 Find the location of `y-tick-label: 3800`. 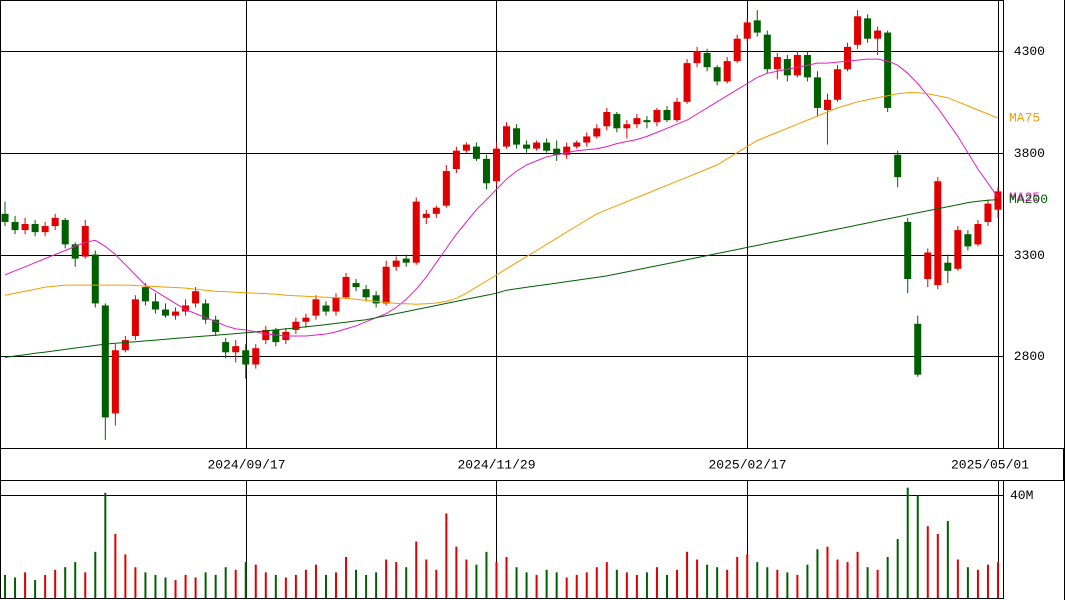

y-tick-label: 3800 is located at coordinates (1029, 153).